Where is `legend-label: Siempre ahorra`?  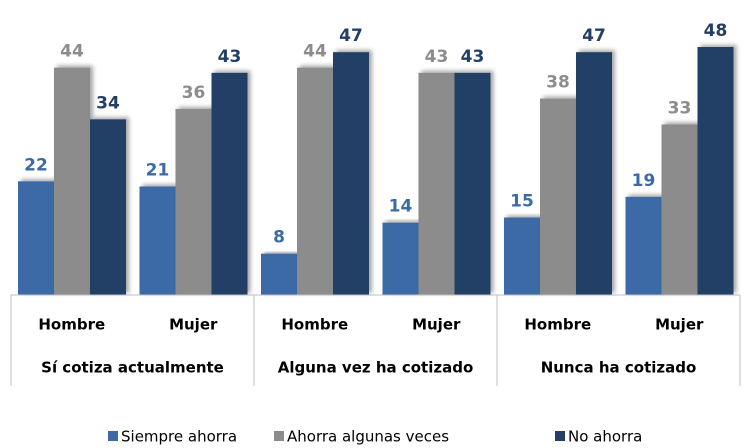
legend-label: Siempre ahorra is located at coordinates (179, 437).